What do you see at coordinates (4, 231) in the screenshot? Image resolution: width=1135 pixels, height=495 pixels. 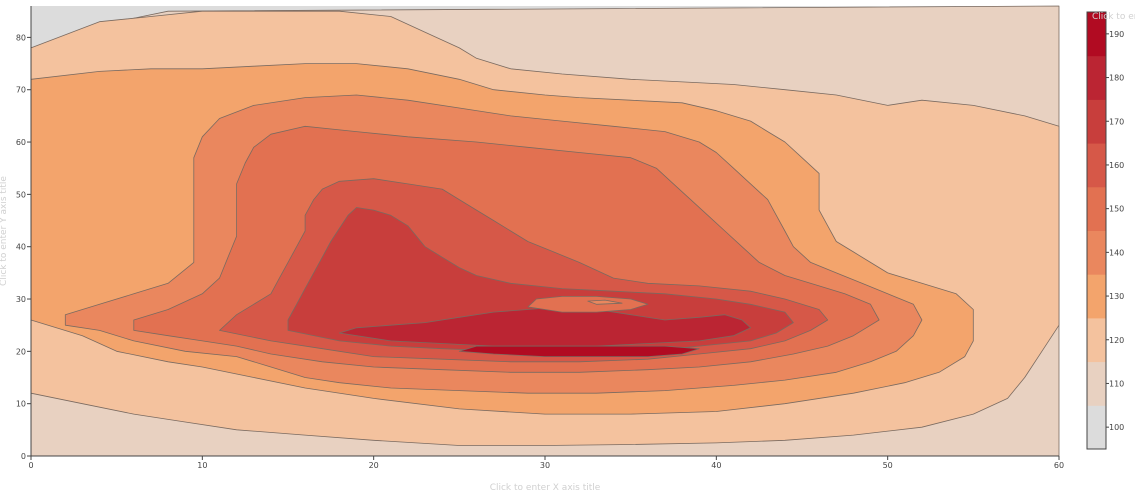 I see `y-axis-title: Click to enter Y axis title` at bounding box center [4, 231].